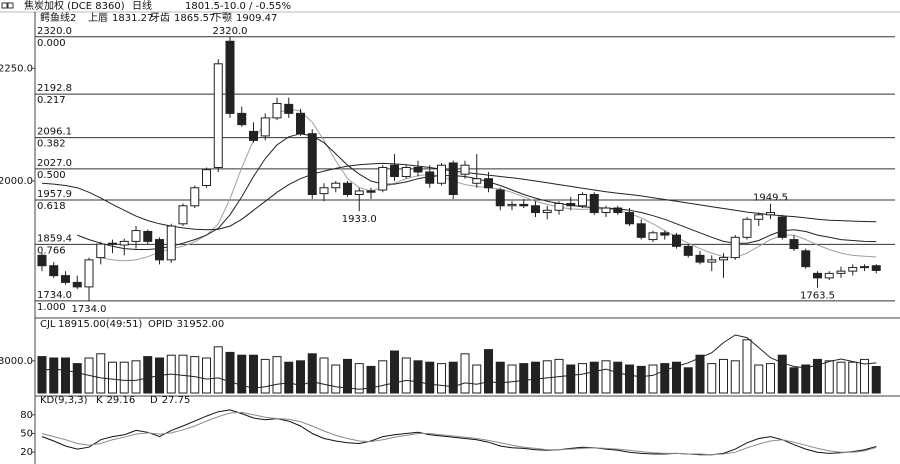  Describe the element at coordinates (99, 400) in the screenshot. I see `legend-name: K` at that location.